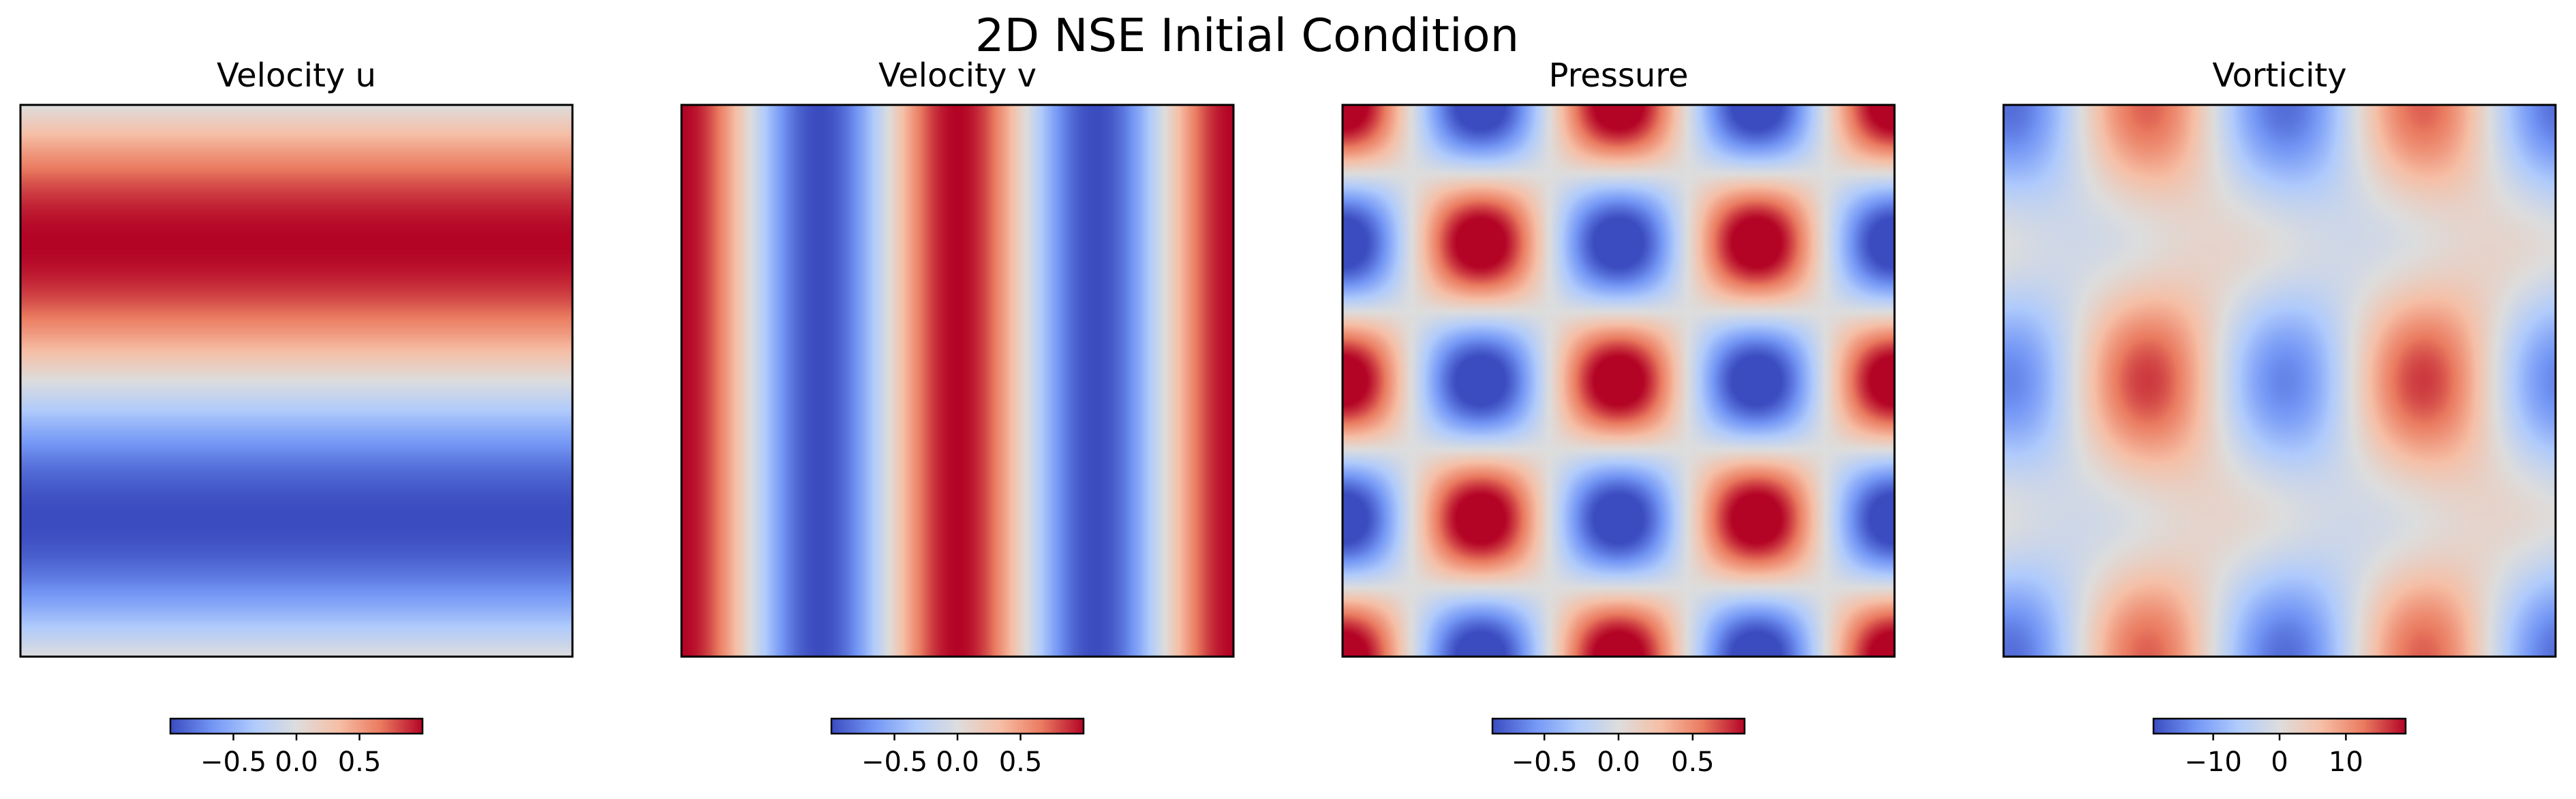 The image size is (2576, 799). Describe the element at coordinates (296, 76) in the screenshot. I see `panel-title: Velocity u` at that location.